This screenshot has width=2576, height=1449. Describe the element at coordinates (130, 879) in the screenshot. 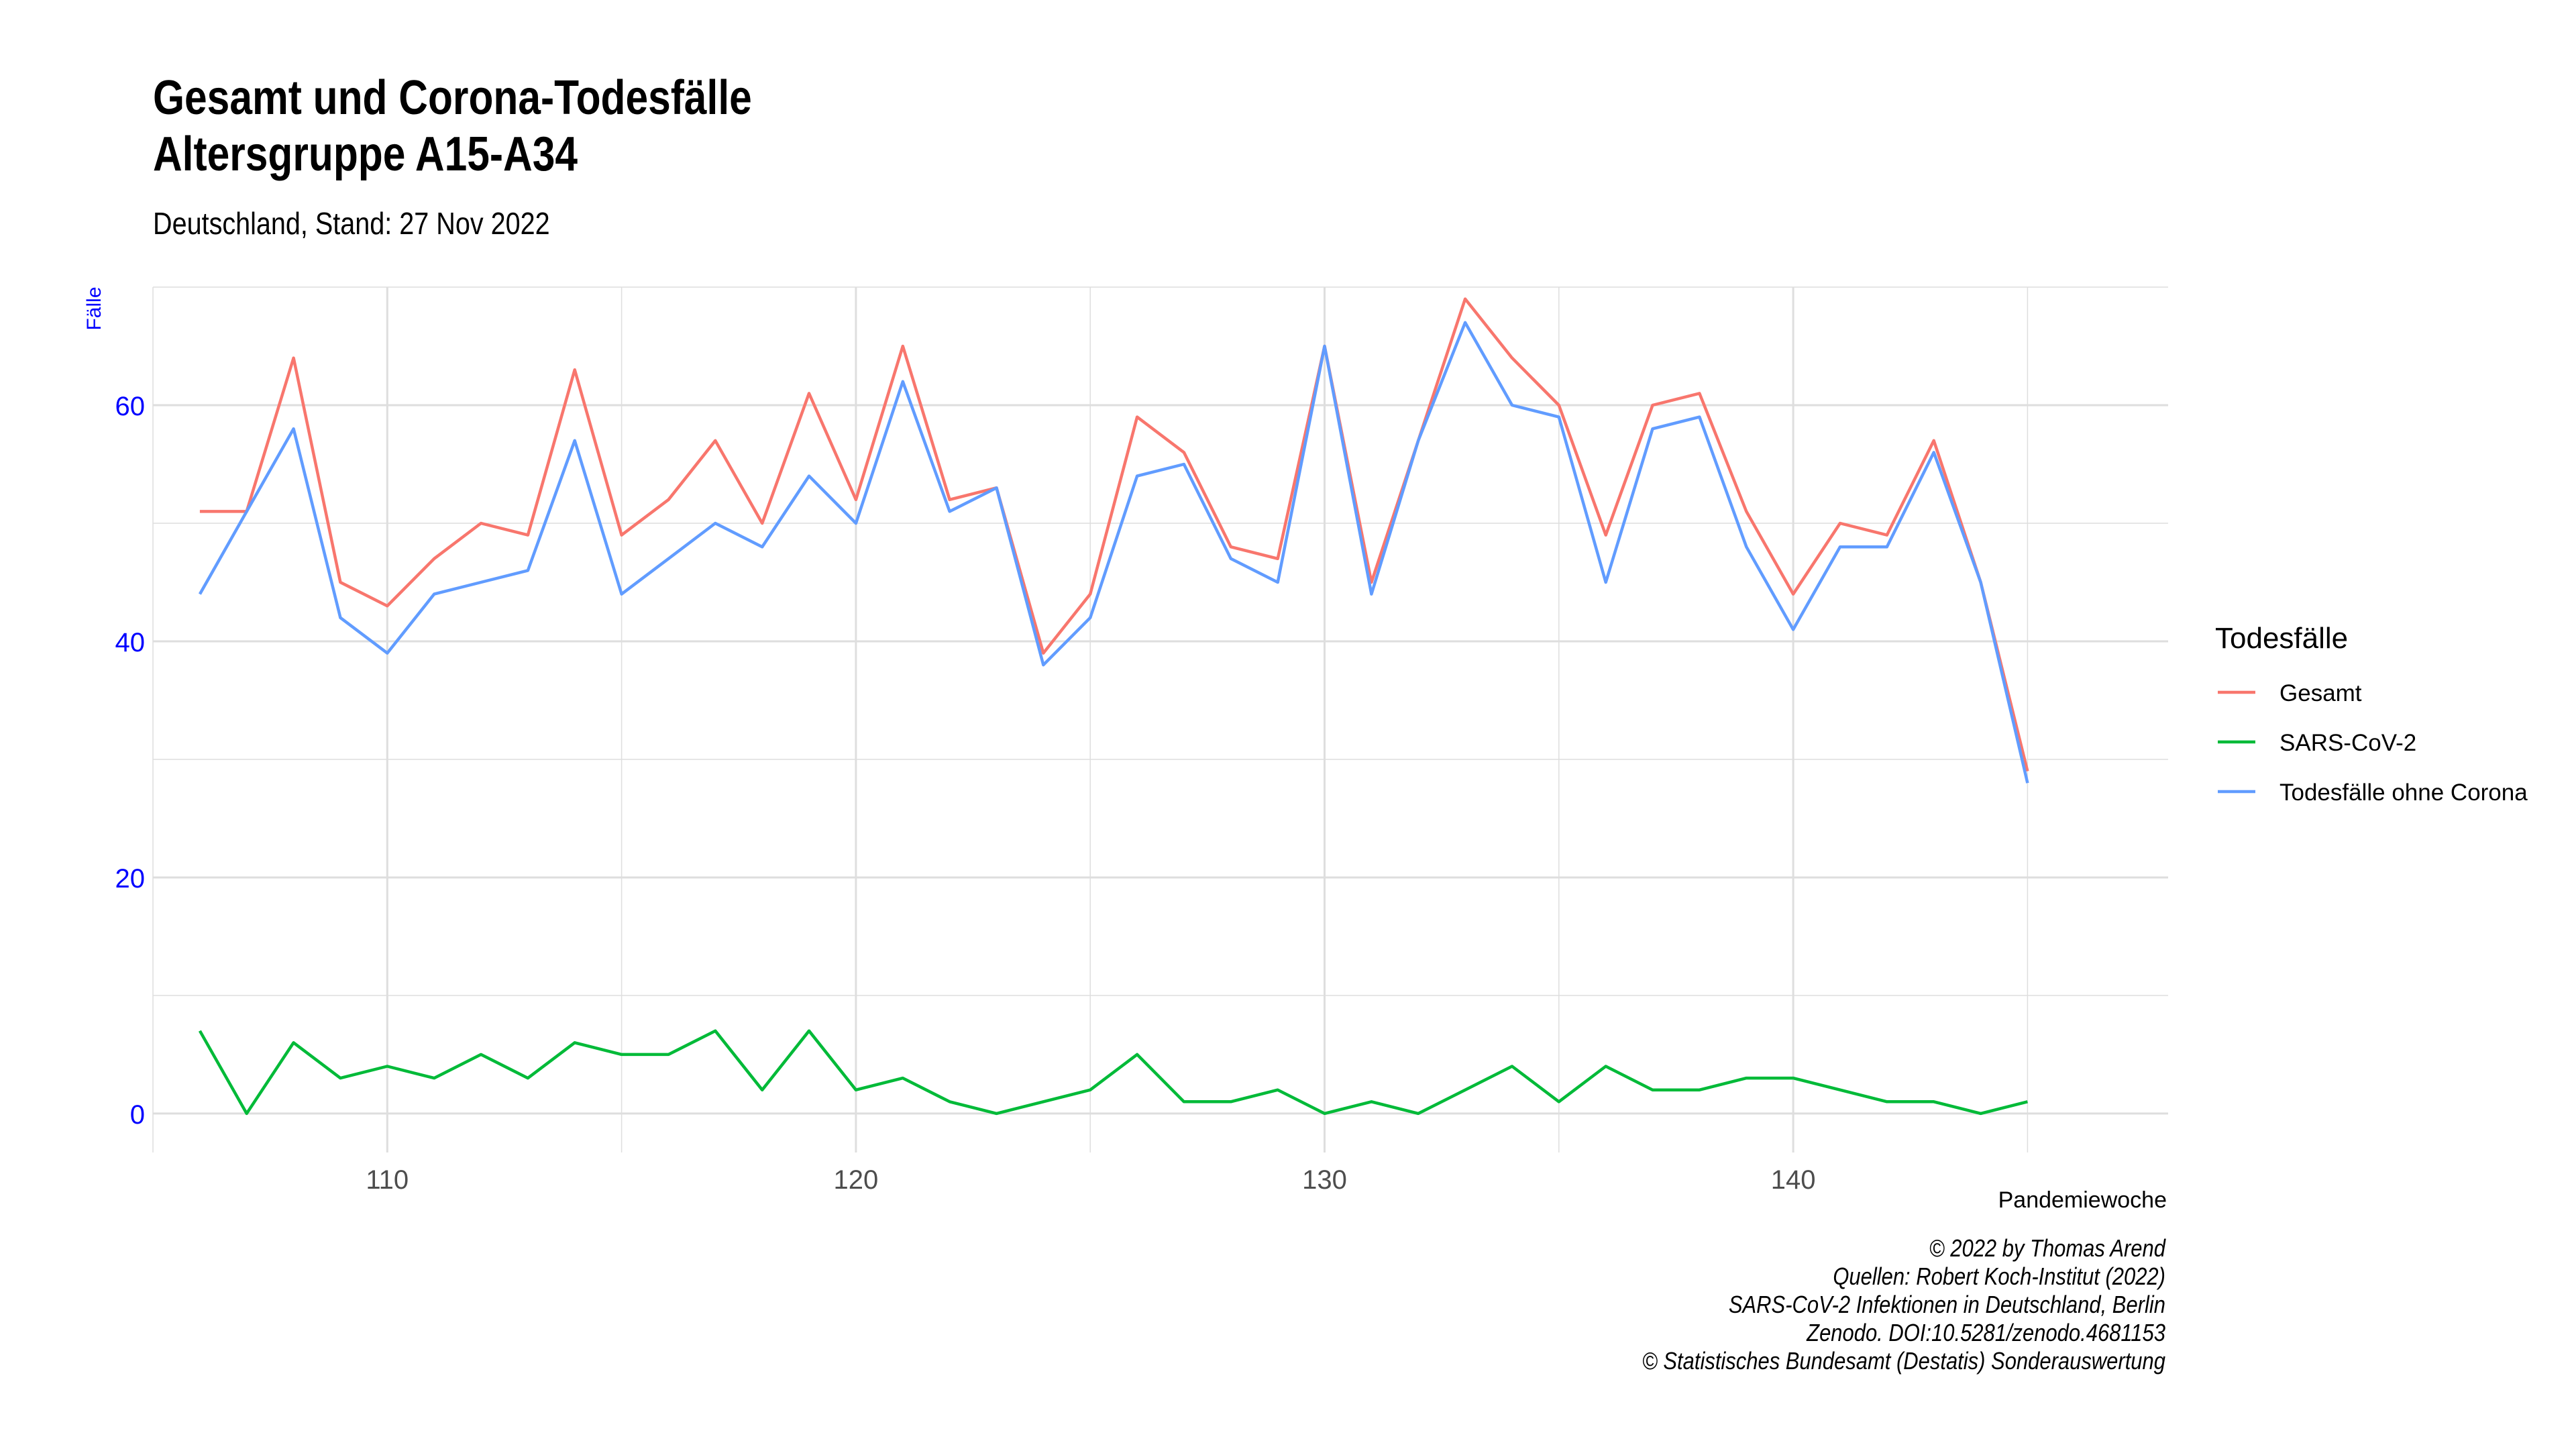

I see `y-tick-label: 20` at that location.